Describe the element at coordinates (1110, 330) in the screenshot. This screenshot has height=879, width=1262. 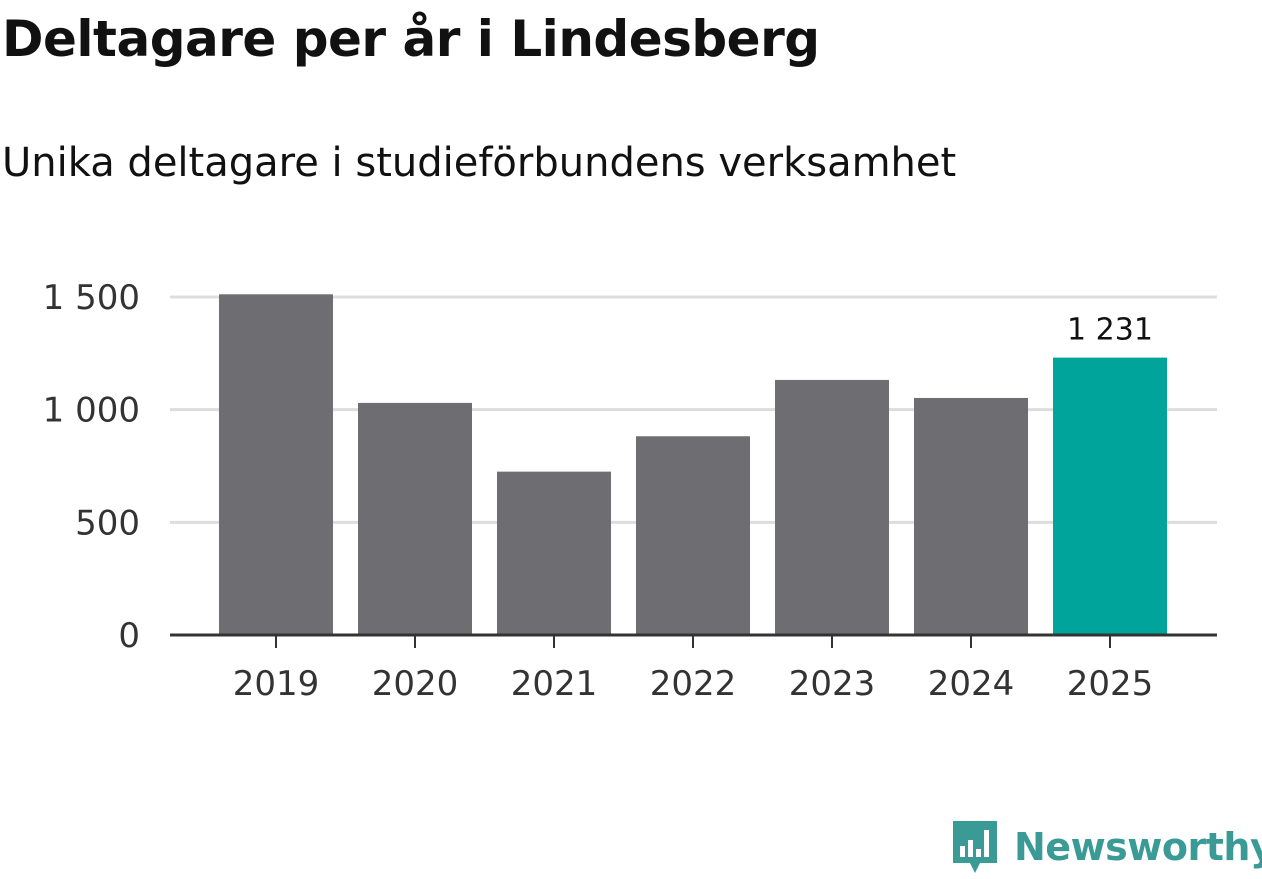
I see `data-label: 1 231` at that location.